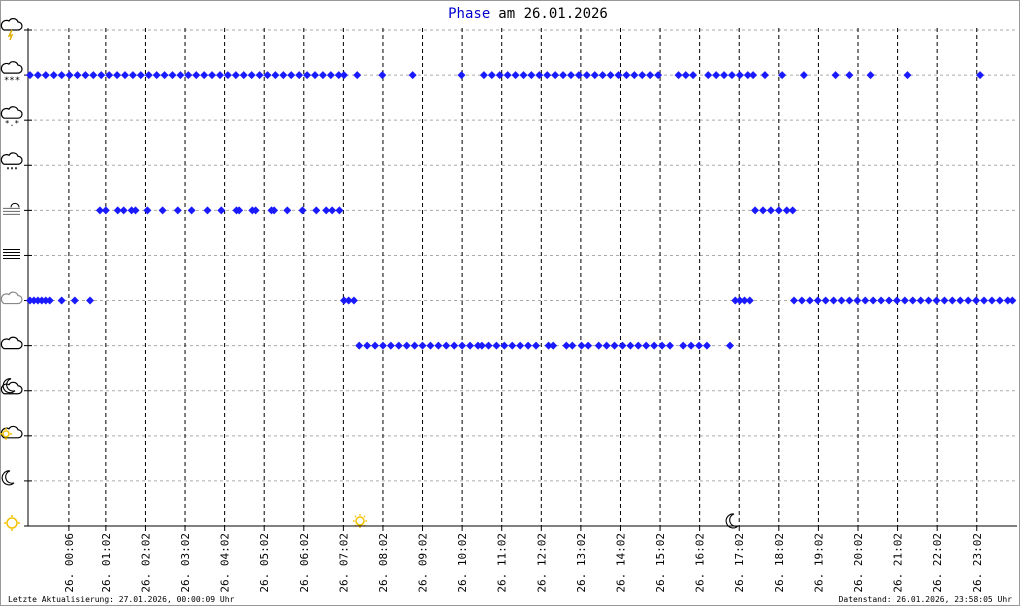  Describe the element at coordinates (739, 563) in the screenshot. I see `x-tick-label: 26. 17:02` at that location.